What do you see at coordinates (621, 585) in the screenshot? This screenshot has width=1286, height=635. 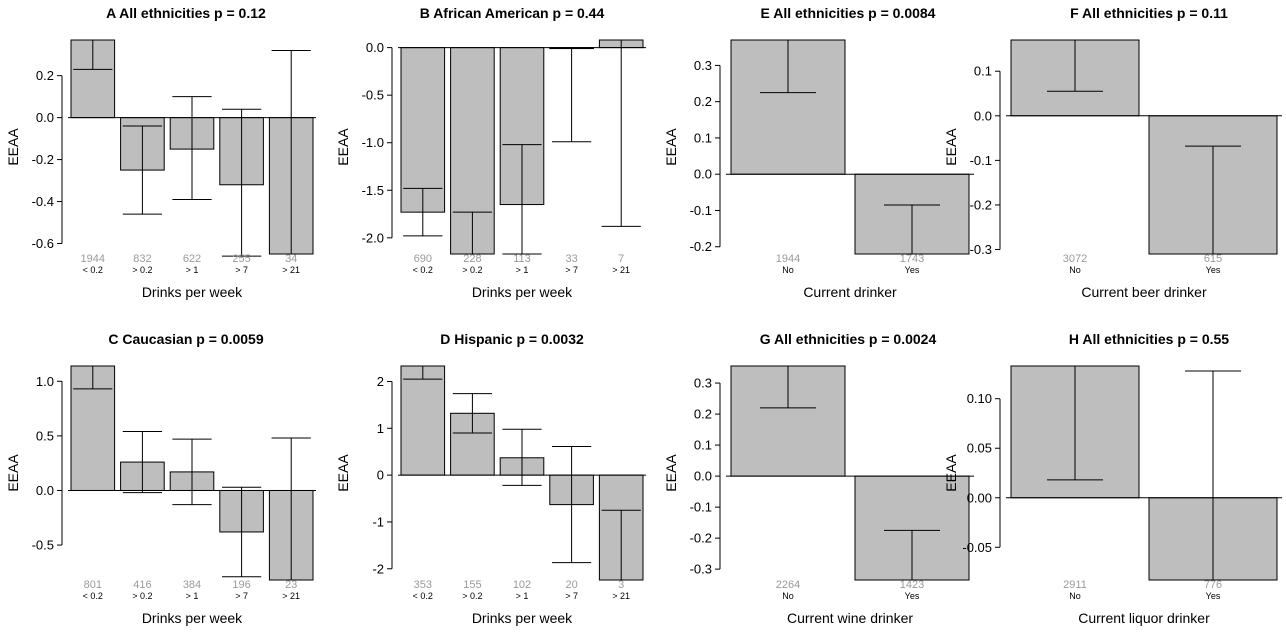 I see `sample-count: 3` at bounding box center [621, 585].